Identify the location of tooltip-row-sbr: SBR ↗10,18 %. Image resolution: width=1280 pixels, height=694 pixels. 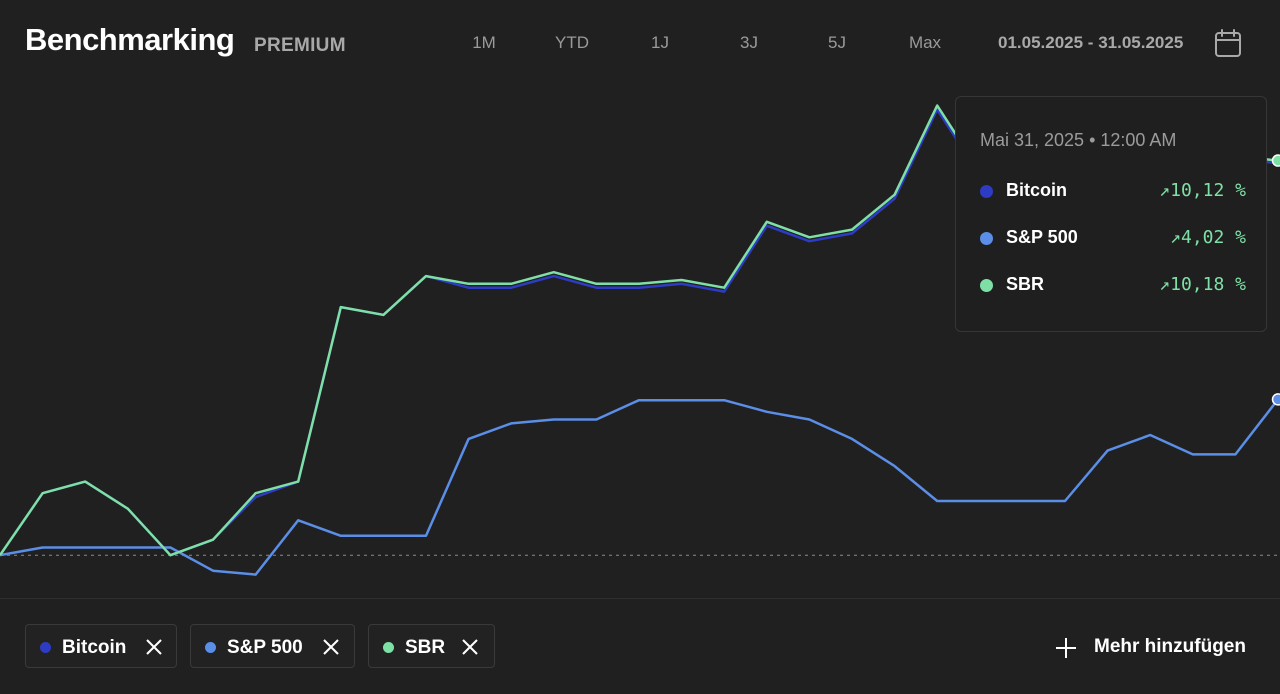
(1113, 285).